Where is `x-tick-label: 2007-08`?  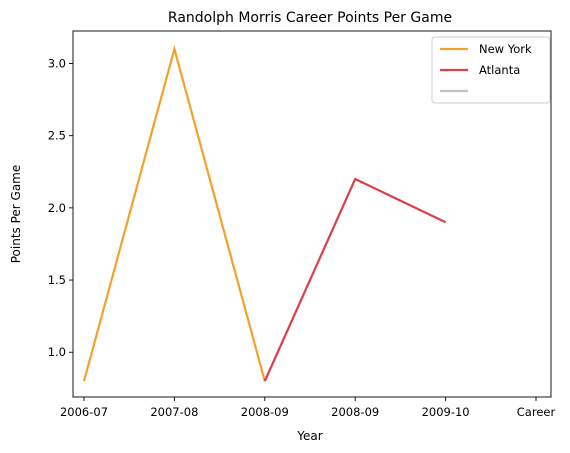 x-tick-label: 2007-08 is located at coordinates (174, 412).